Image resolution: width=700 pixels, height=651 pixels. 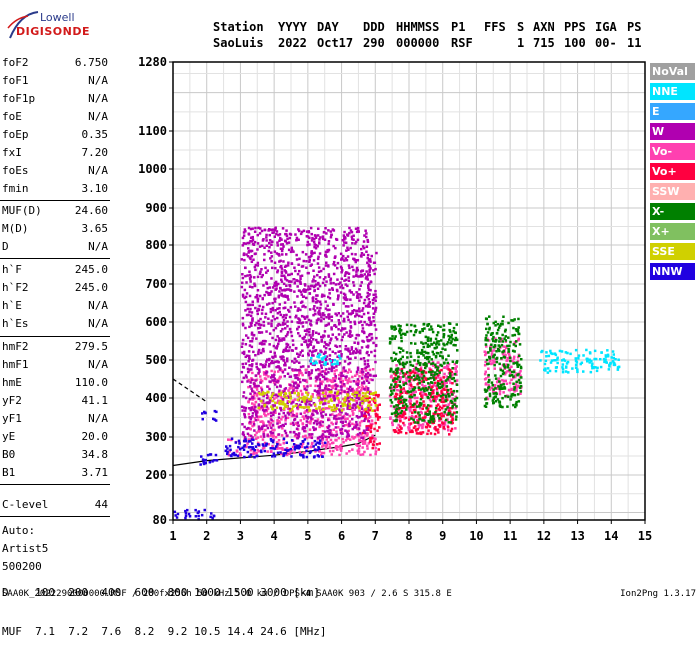 What do you see at coordinates (55, 484) in the screenshot?
I see `param-row: C-level 44` at bounding box center [55, 484].